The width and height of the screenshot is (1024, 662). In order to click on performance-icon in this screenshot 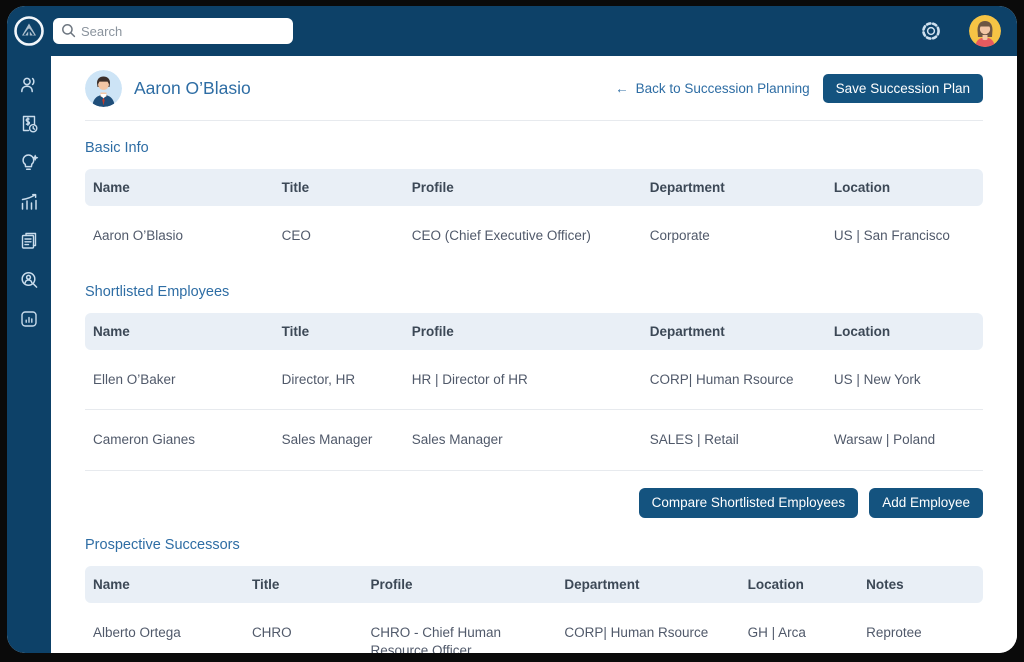, I will do `click(29, 202)`.